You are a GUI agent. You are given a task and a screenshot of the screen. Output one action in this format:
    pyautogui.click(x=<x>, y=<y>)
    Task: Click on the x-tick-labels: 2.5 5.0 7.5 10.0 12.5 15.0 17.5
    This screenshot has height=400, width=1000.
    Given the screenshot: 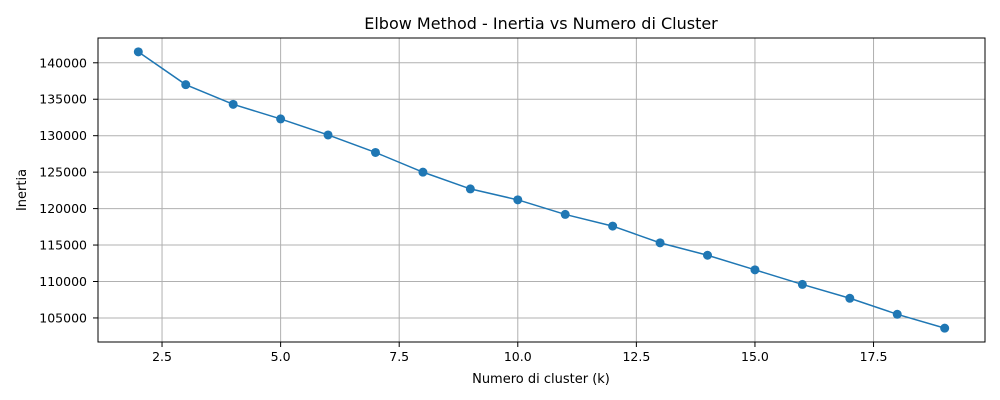 What is the action you would take?
    pyautogui.click(x=519, y=356)
    